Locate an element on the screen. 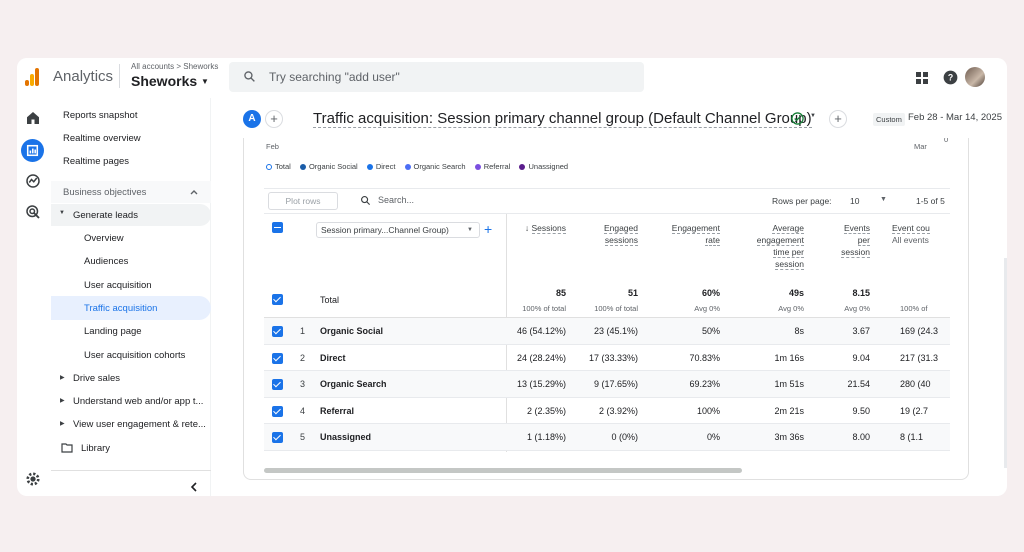 This screenshot has width=1024, height=552. chart-axis-start: Feb is located at coordinates (272, 146).